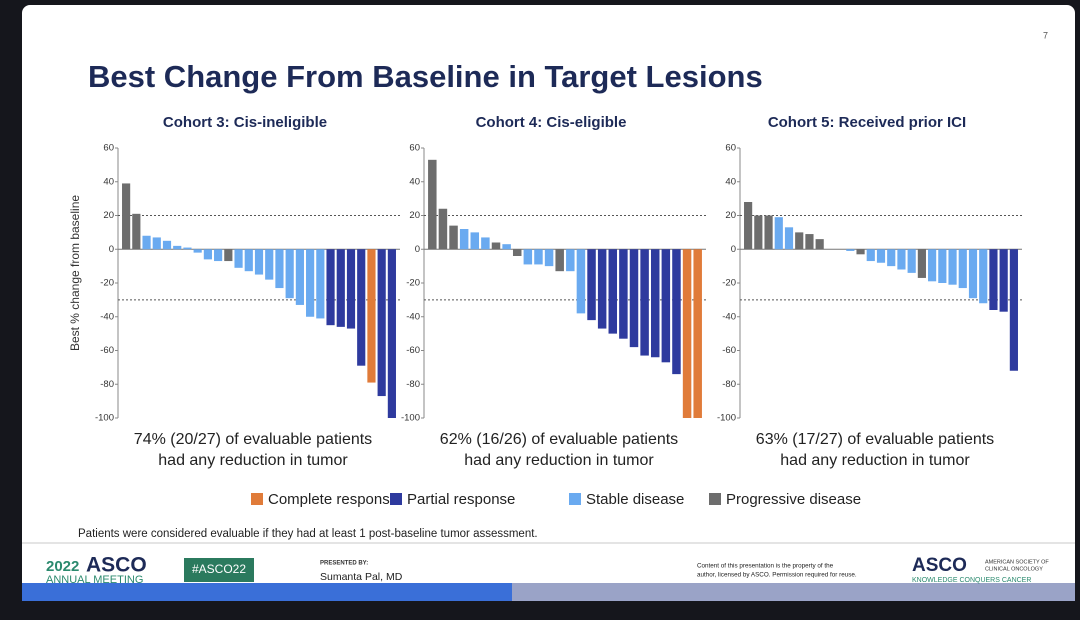 This screenshot has width=1080, height=620. I want to click on tagline: KNOWLEDGE CONQUERS CANCER, so click(971, 580).